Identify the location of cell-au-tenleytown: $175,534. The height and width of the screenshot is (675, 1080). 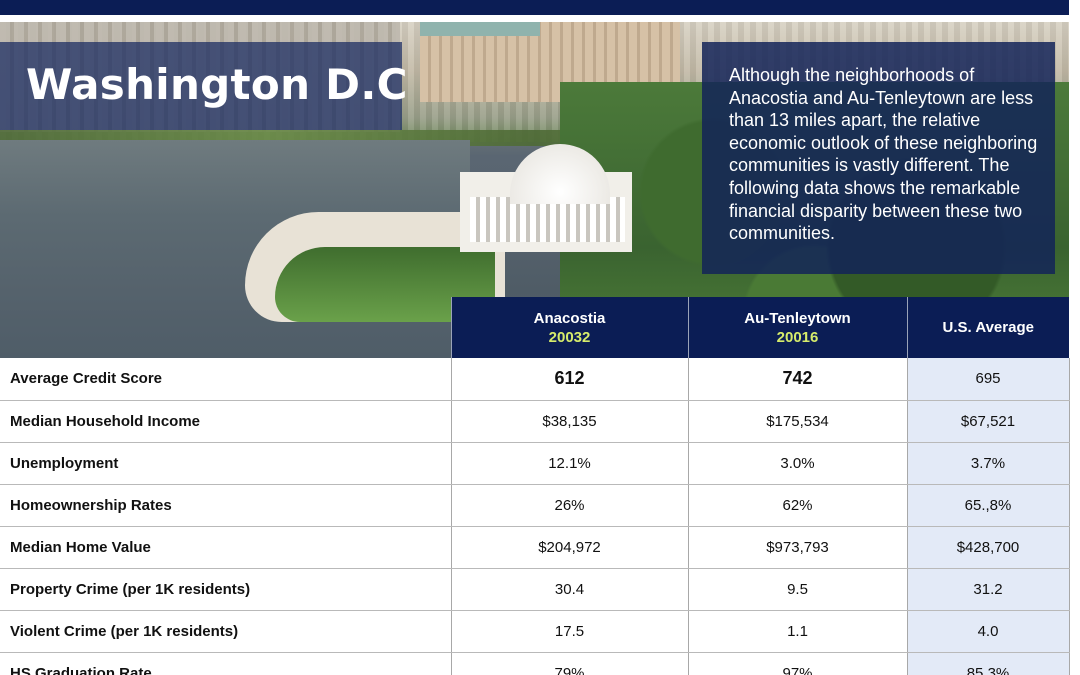
(797, 421).